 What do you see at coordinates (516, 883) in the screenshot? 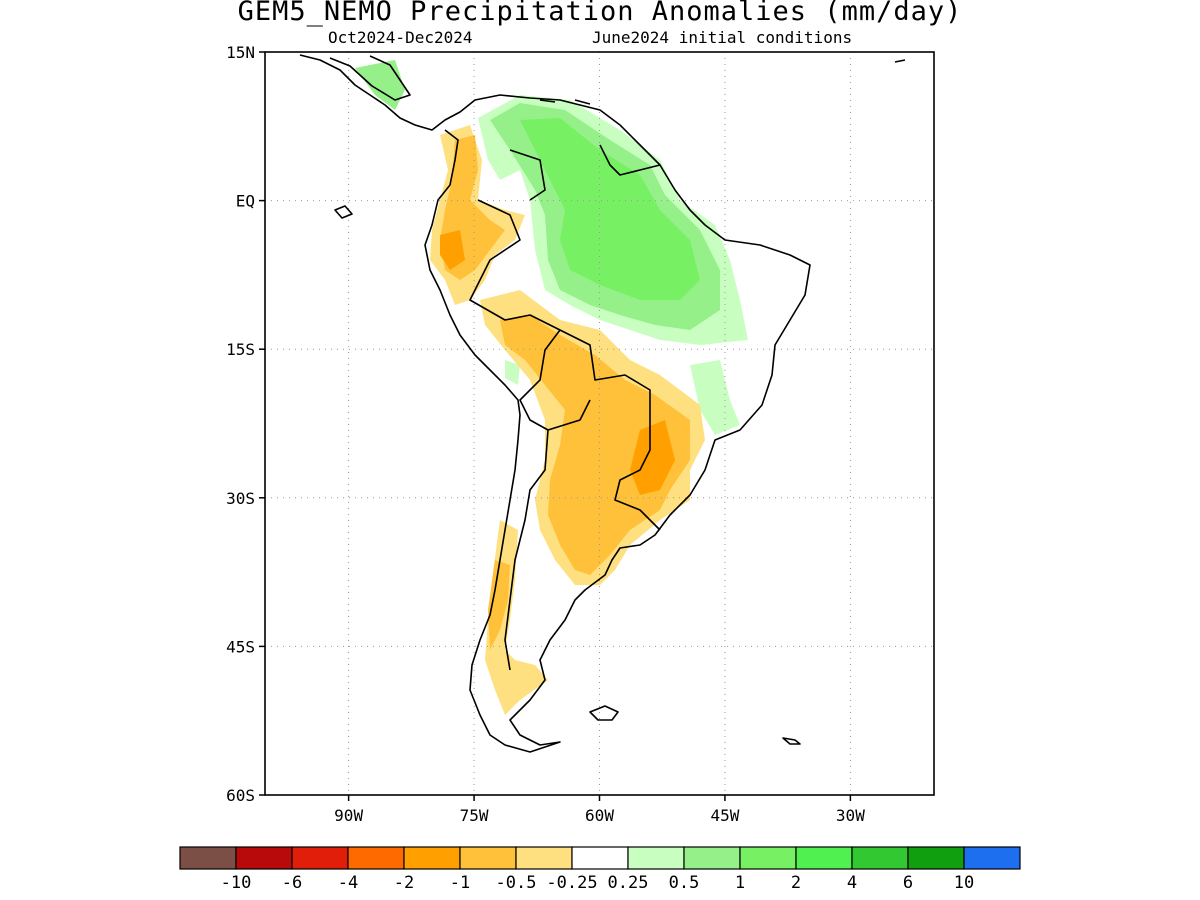
I see `colorbar-label: -0.5` at bounding box center [516, 883].